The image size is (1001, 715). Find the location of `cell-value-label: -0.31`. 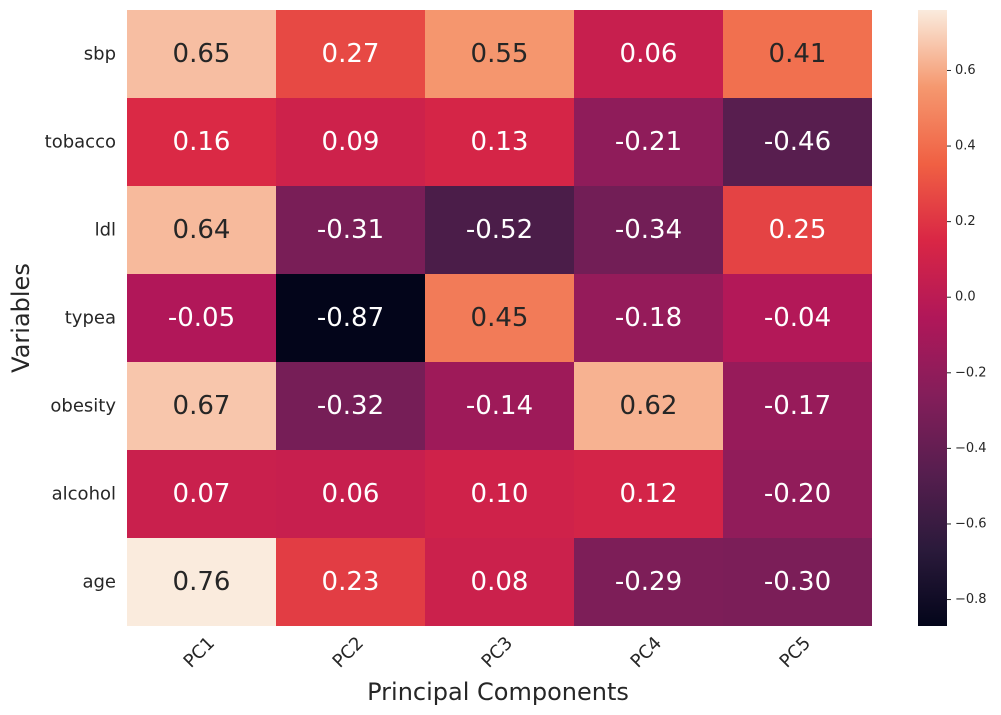

cell-value-label: -0.31 is located at coordinates (350, 230).